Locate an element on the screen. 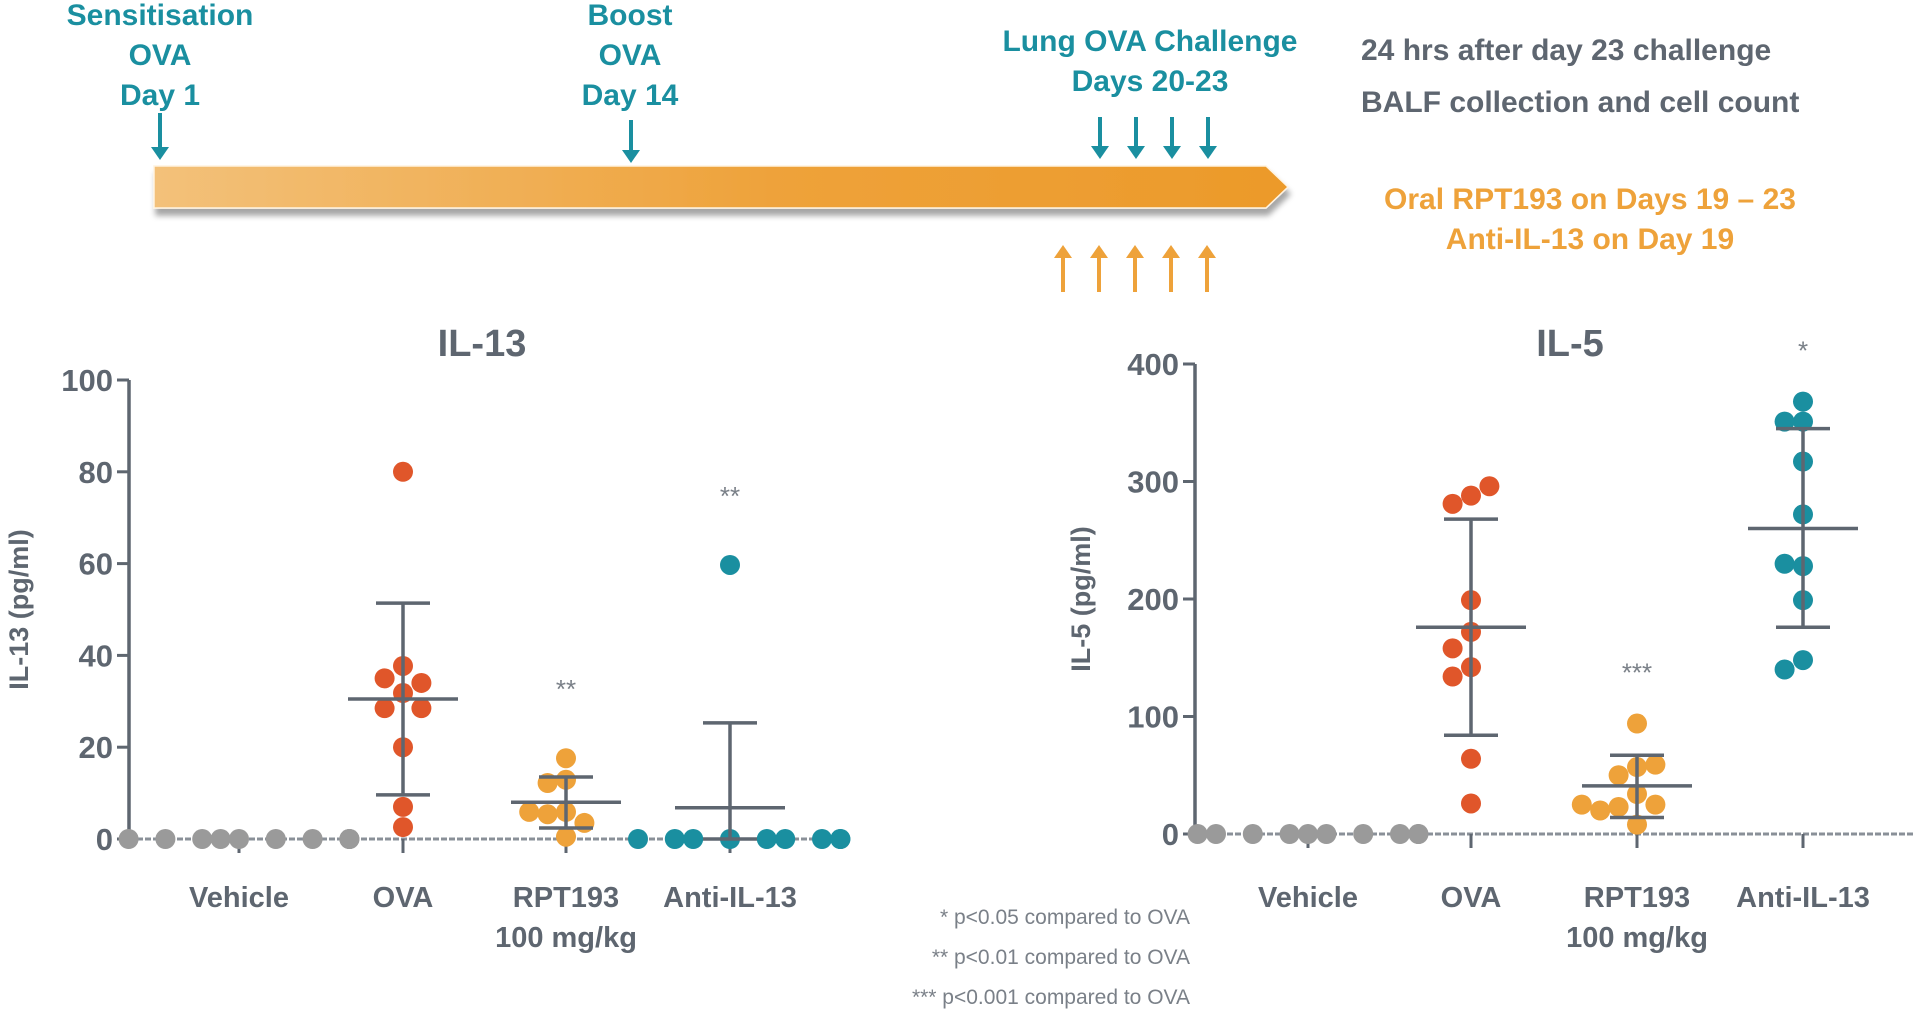 The image size is (1919, 1019). event-lung-challenge: Lung OVA Challenge Days 20-23 is located at coordinates (1150, 62).